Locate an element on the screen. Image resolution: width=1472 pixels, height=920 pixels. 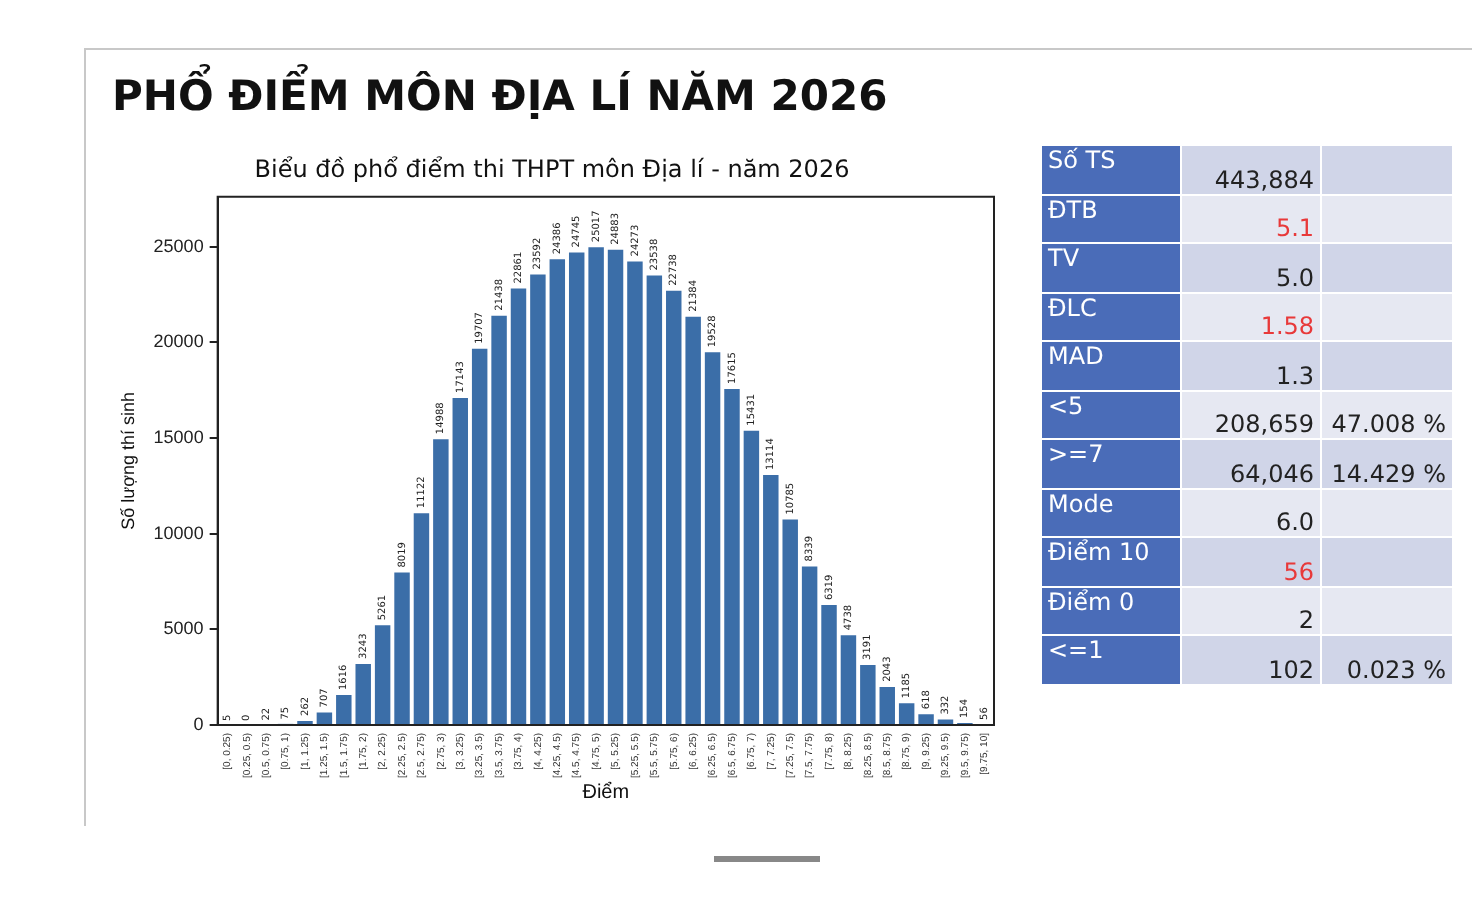
y-axis-title: Số lượng thí sinh is located at coordinates (127, 460).